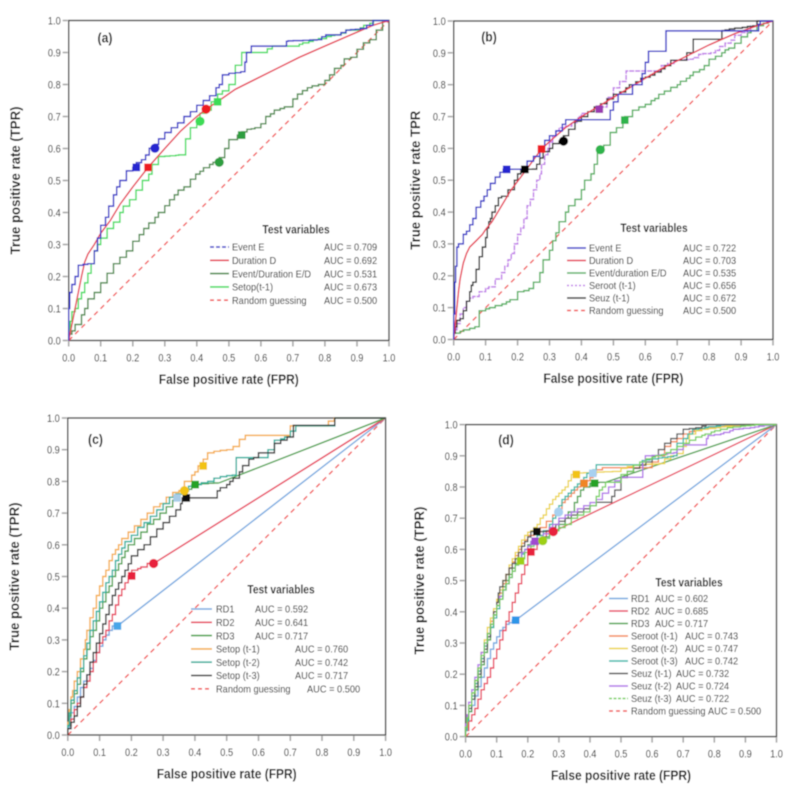 The image size is (802, 809). What do you see at coordinates (709, 274) in the screenshot?
I see `svg-text: AUC = 0.535` at bounding box center [709, 274].